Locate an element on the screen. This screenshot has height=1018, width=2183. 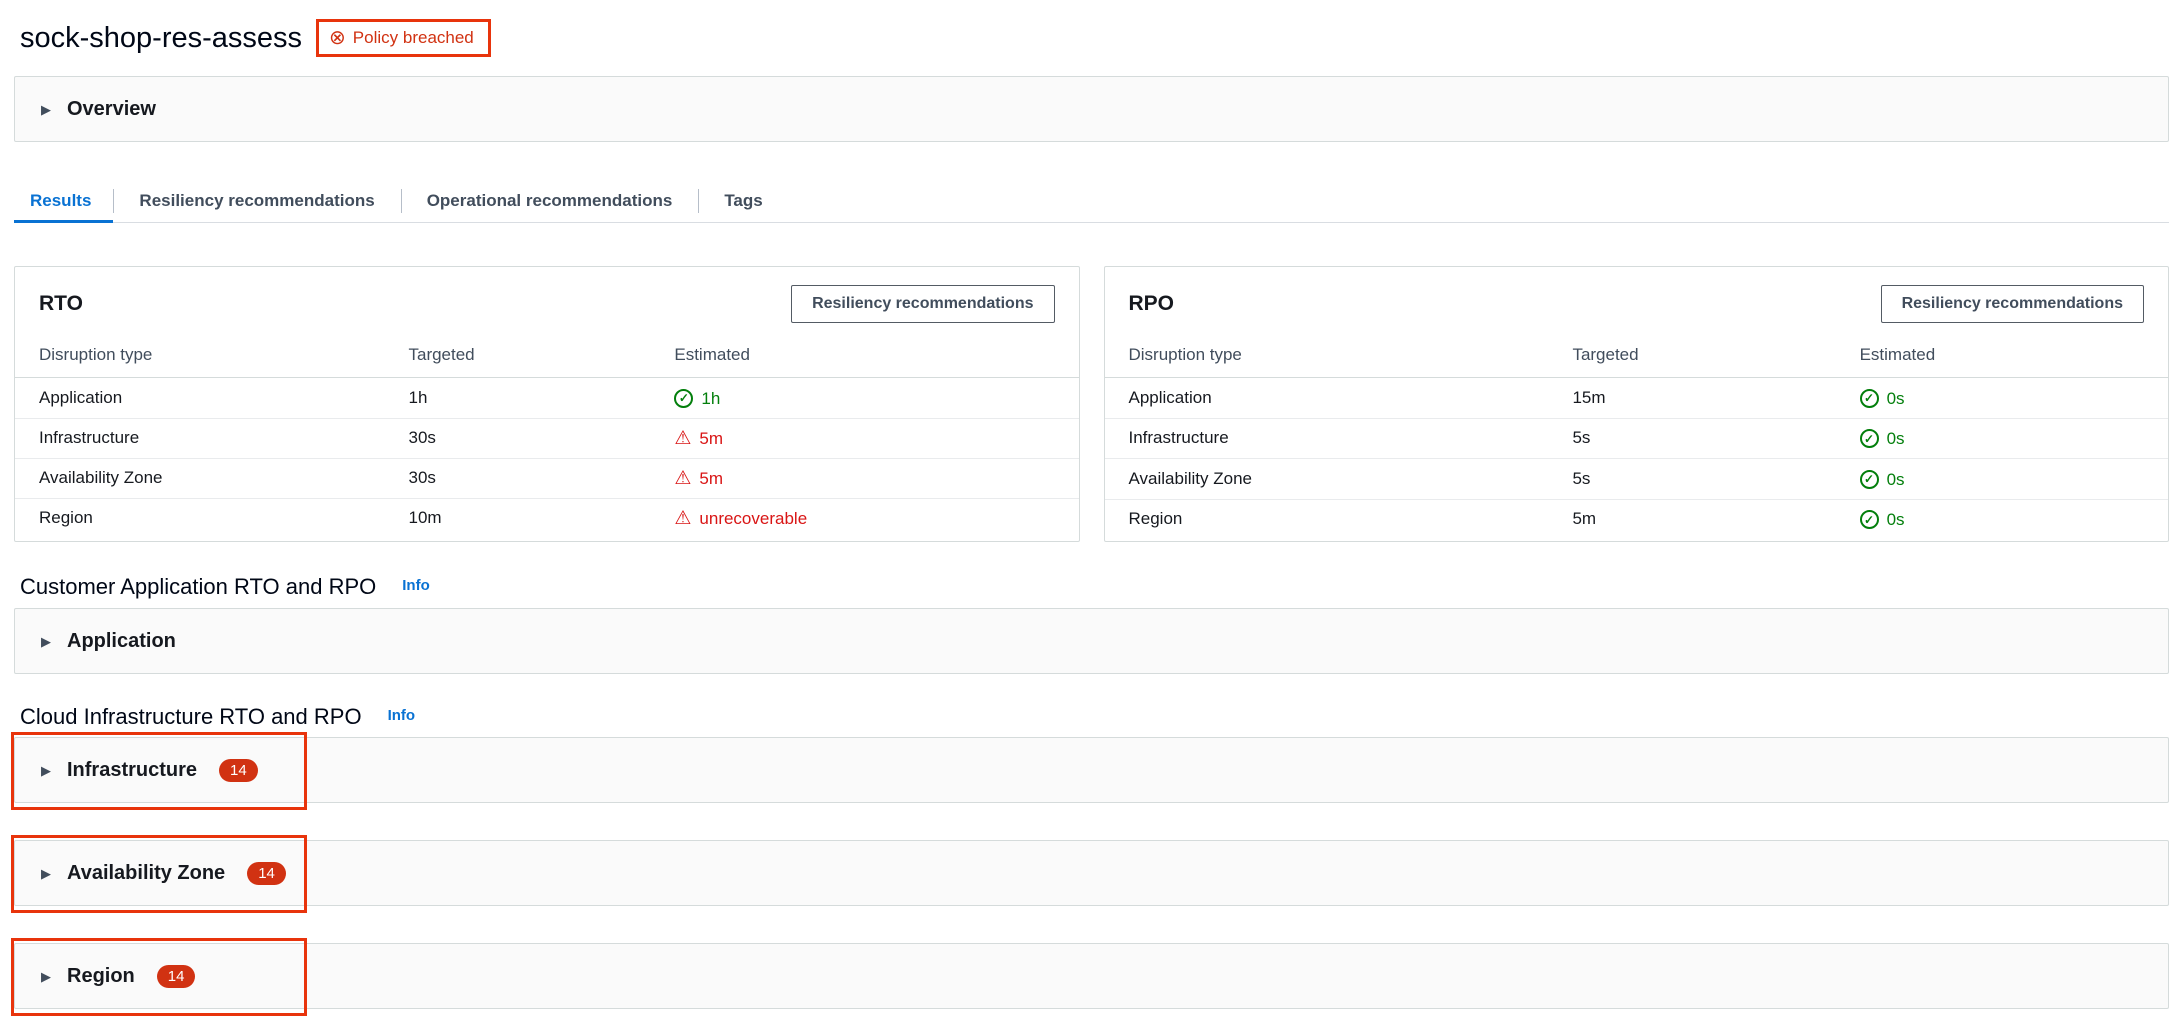
estimated-cell: unrecoverable is located at coordinates (876, 518).